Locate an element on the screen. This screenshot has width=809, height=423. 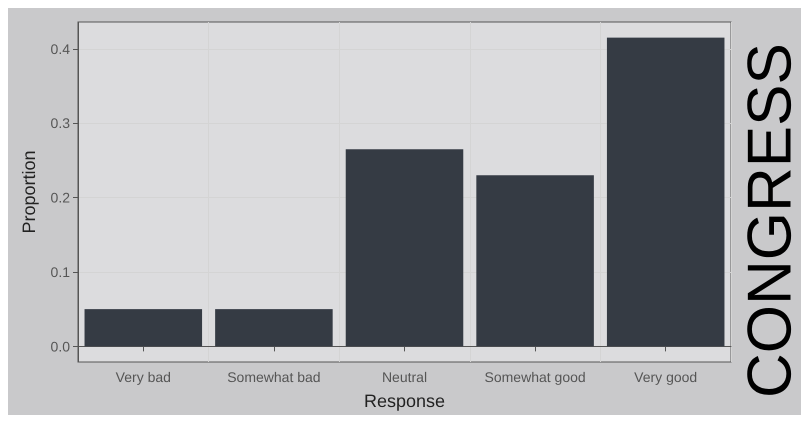
x-tick-label: Neutral is located at coordinates (405, 377).